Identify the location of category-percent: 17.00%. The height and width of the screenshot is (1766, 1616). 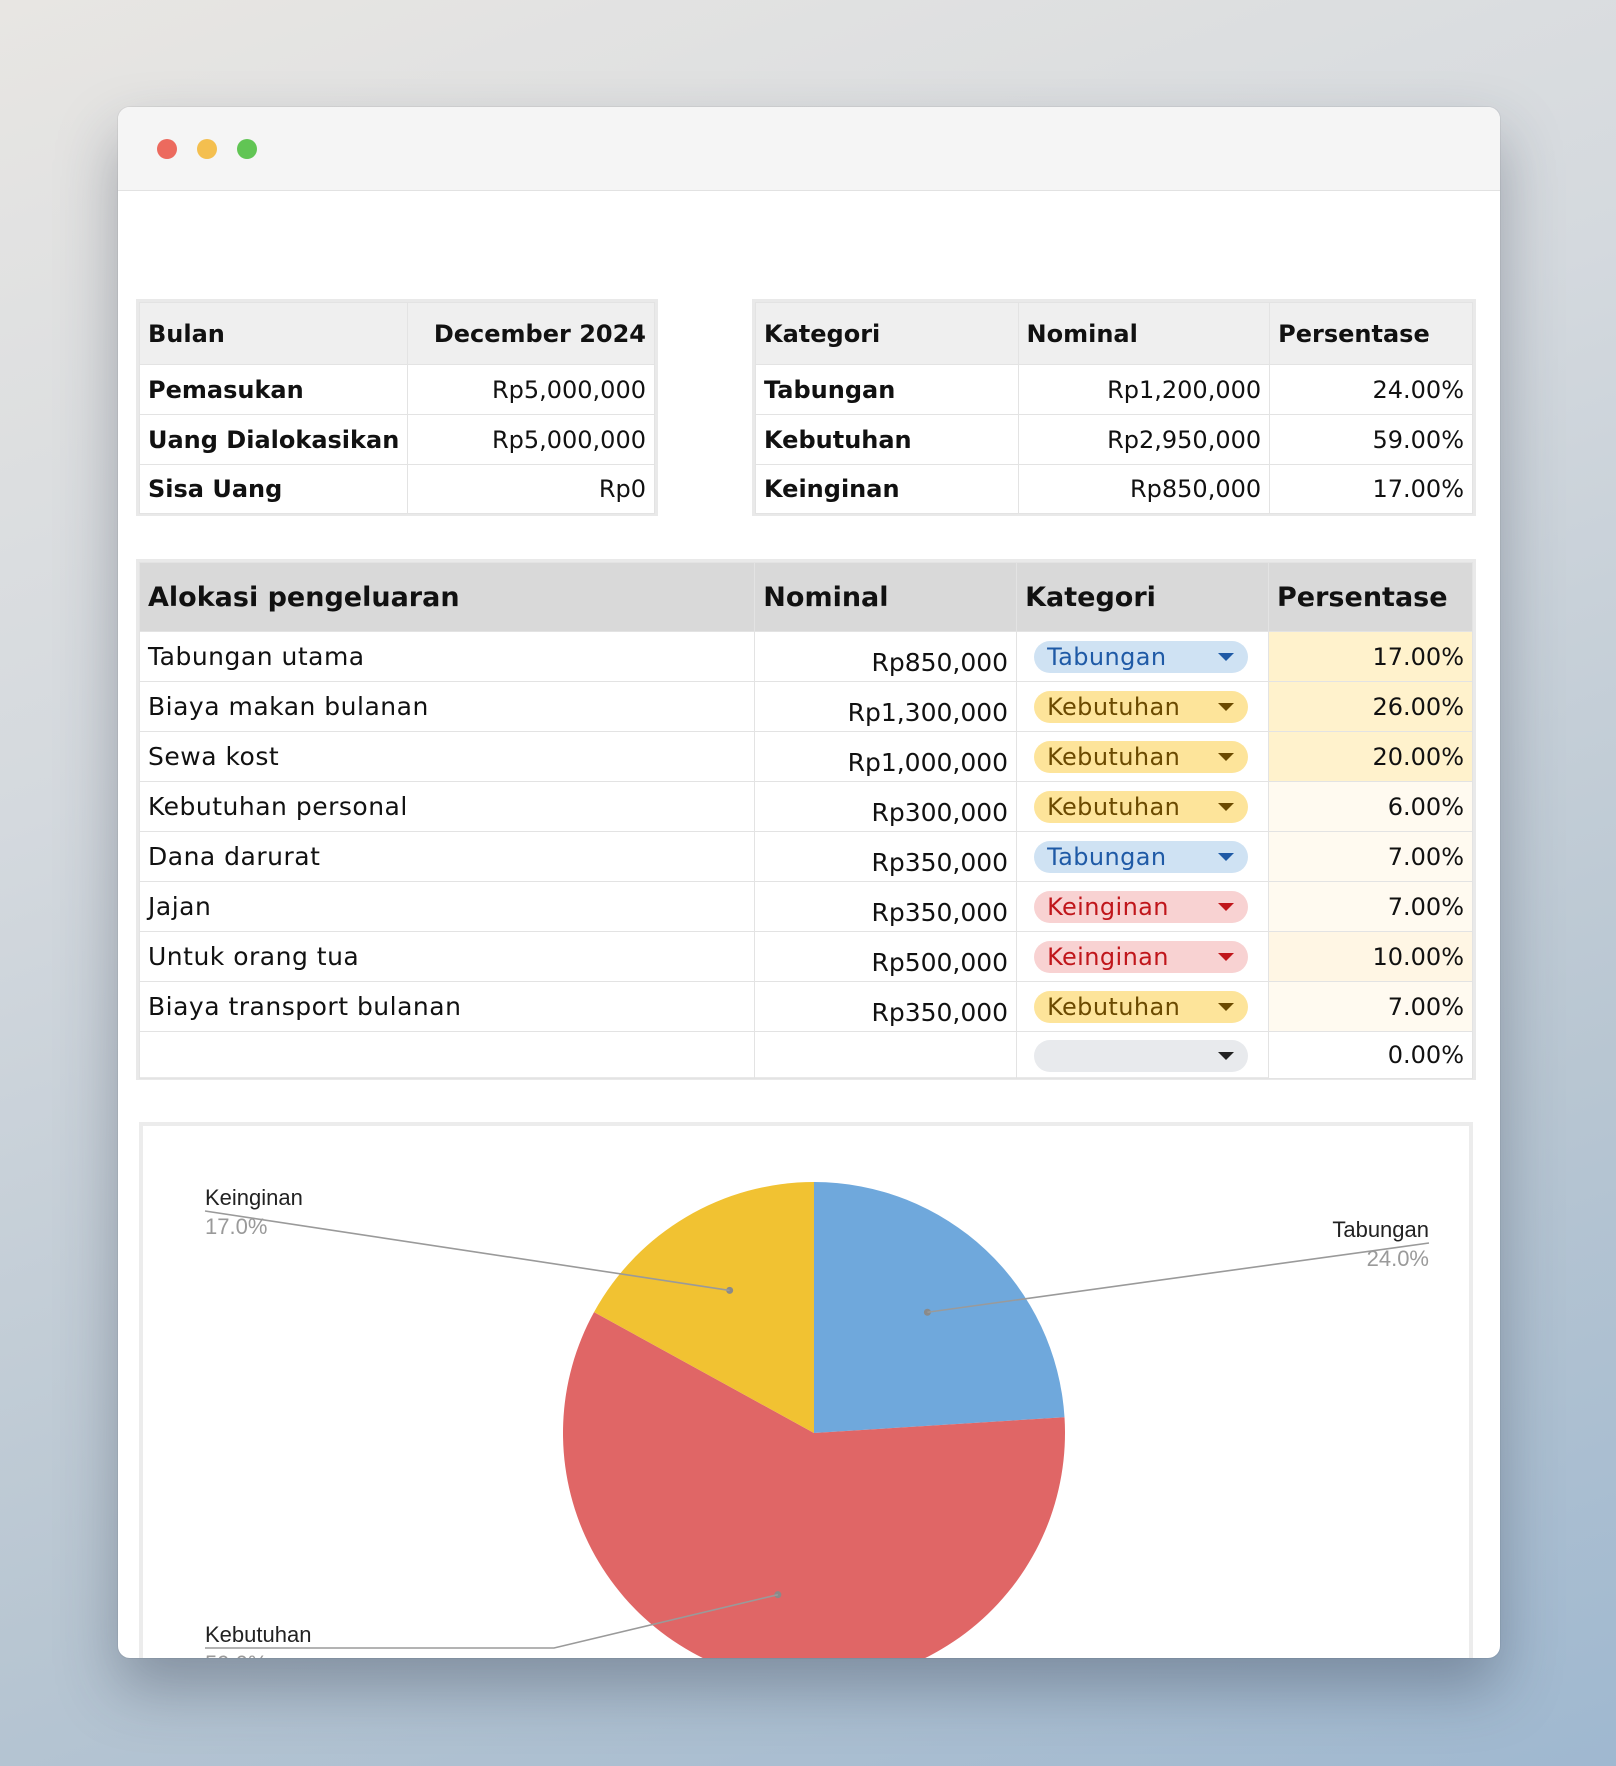
(1371, 489).